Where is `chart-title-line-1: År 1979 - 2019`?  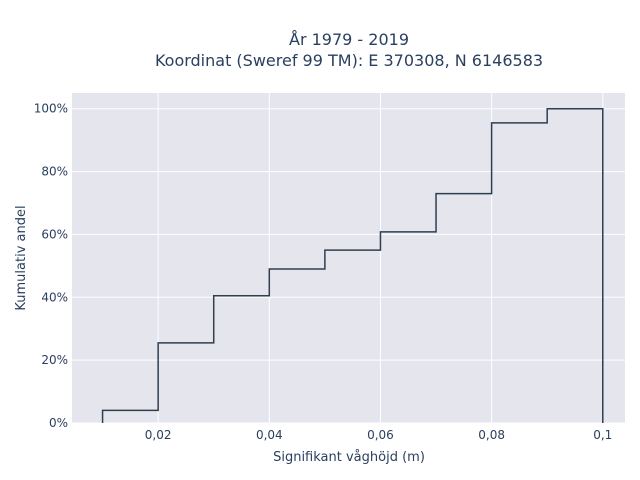 chart-title-line-1: År 1979 - 2019 is located at coordinates (349, 39).